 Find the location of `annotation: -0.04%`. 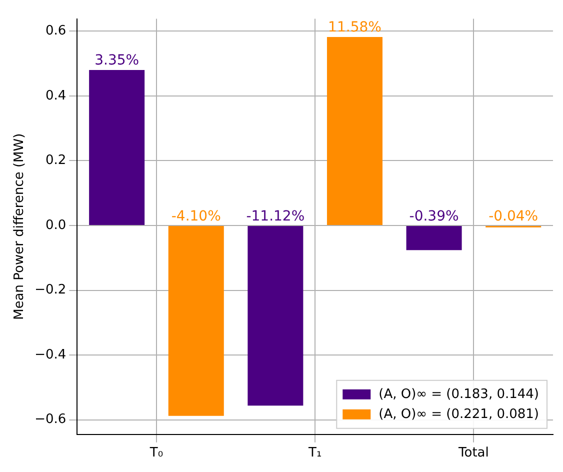

annotation: -0.04% is located at coordinates (513, 216).